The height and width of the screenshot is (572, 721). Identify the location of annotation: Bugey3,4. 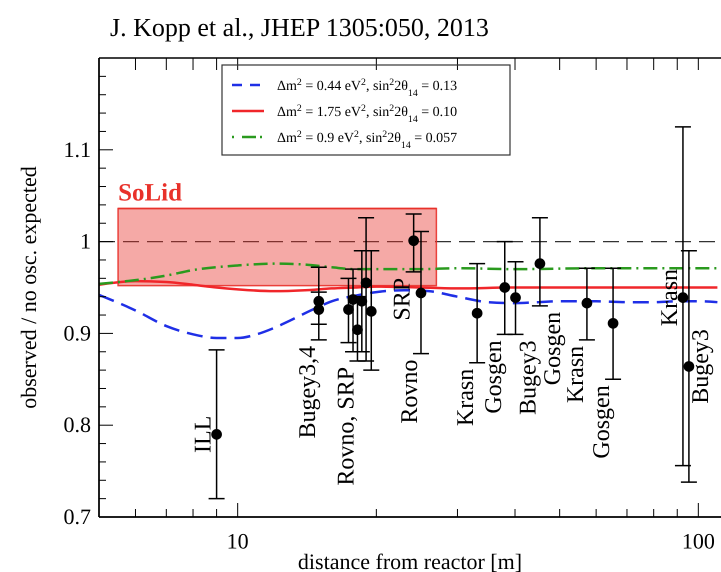
(307, 392).